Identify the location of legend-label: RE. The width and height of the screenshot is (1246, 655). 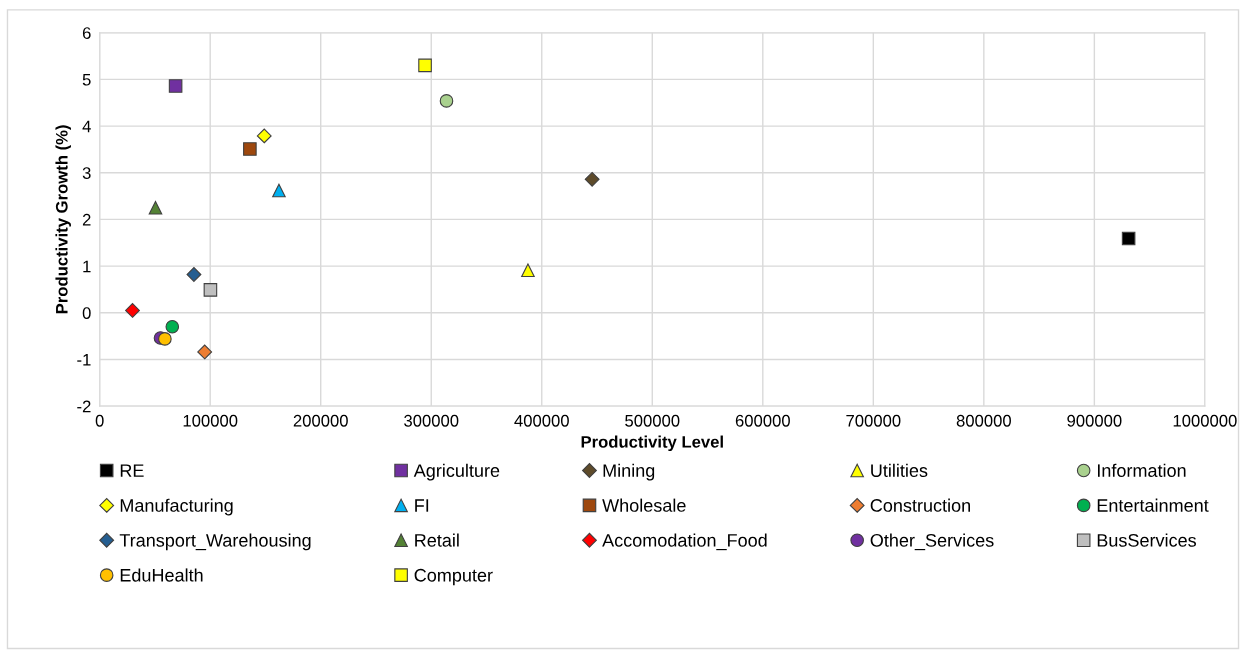
(132, 470).